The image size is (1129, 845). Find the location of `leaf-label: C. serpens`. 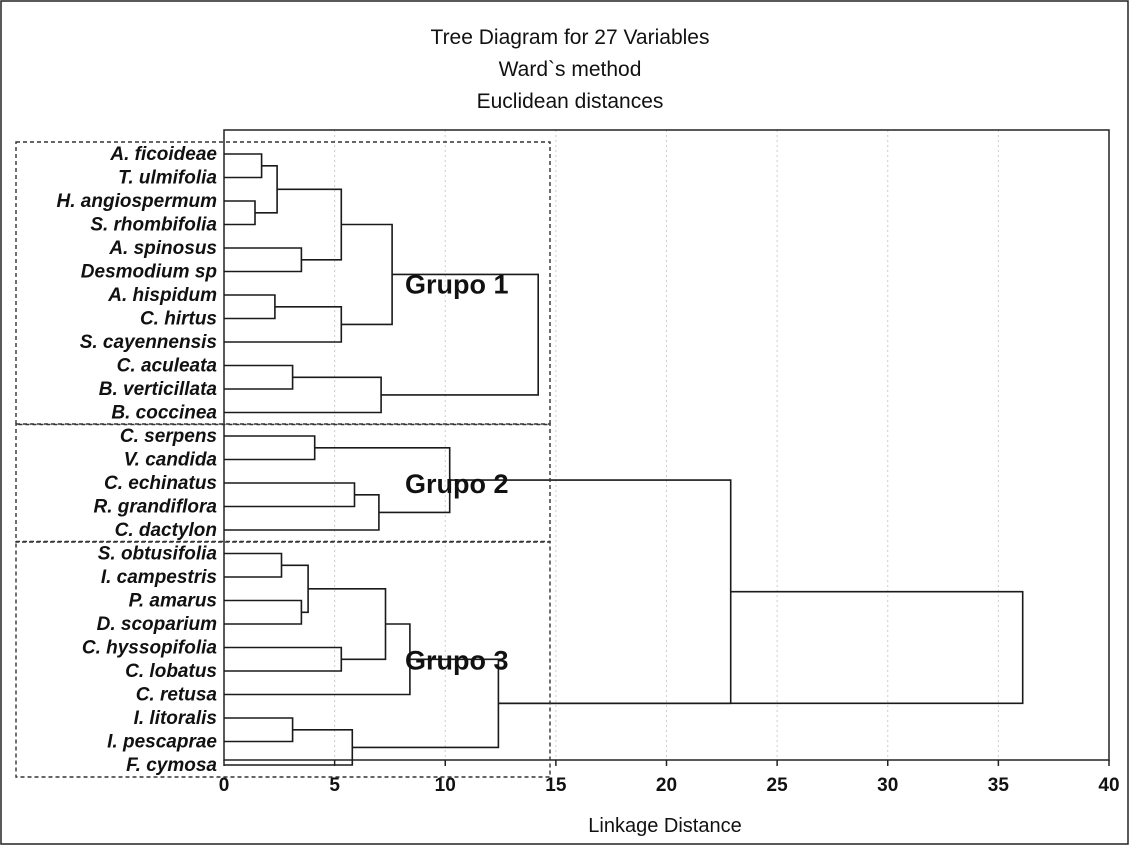

leaf-label: C. serpens is located at coordinates (168, 436).